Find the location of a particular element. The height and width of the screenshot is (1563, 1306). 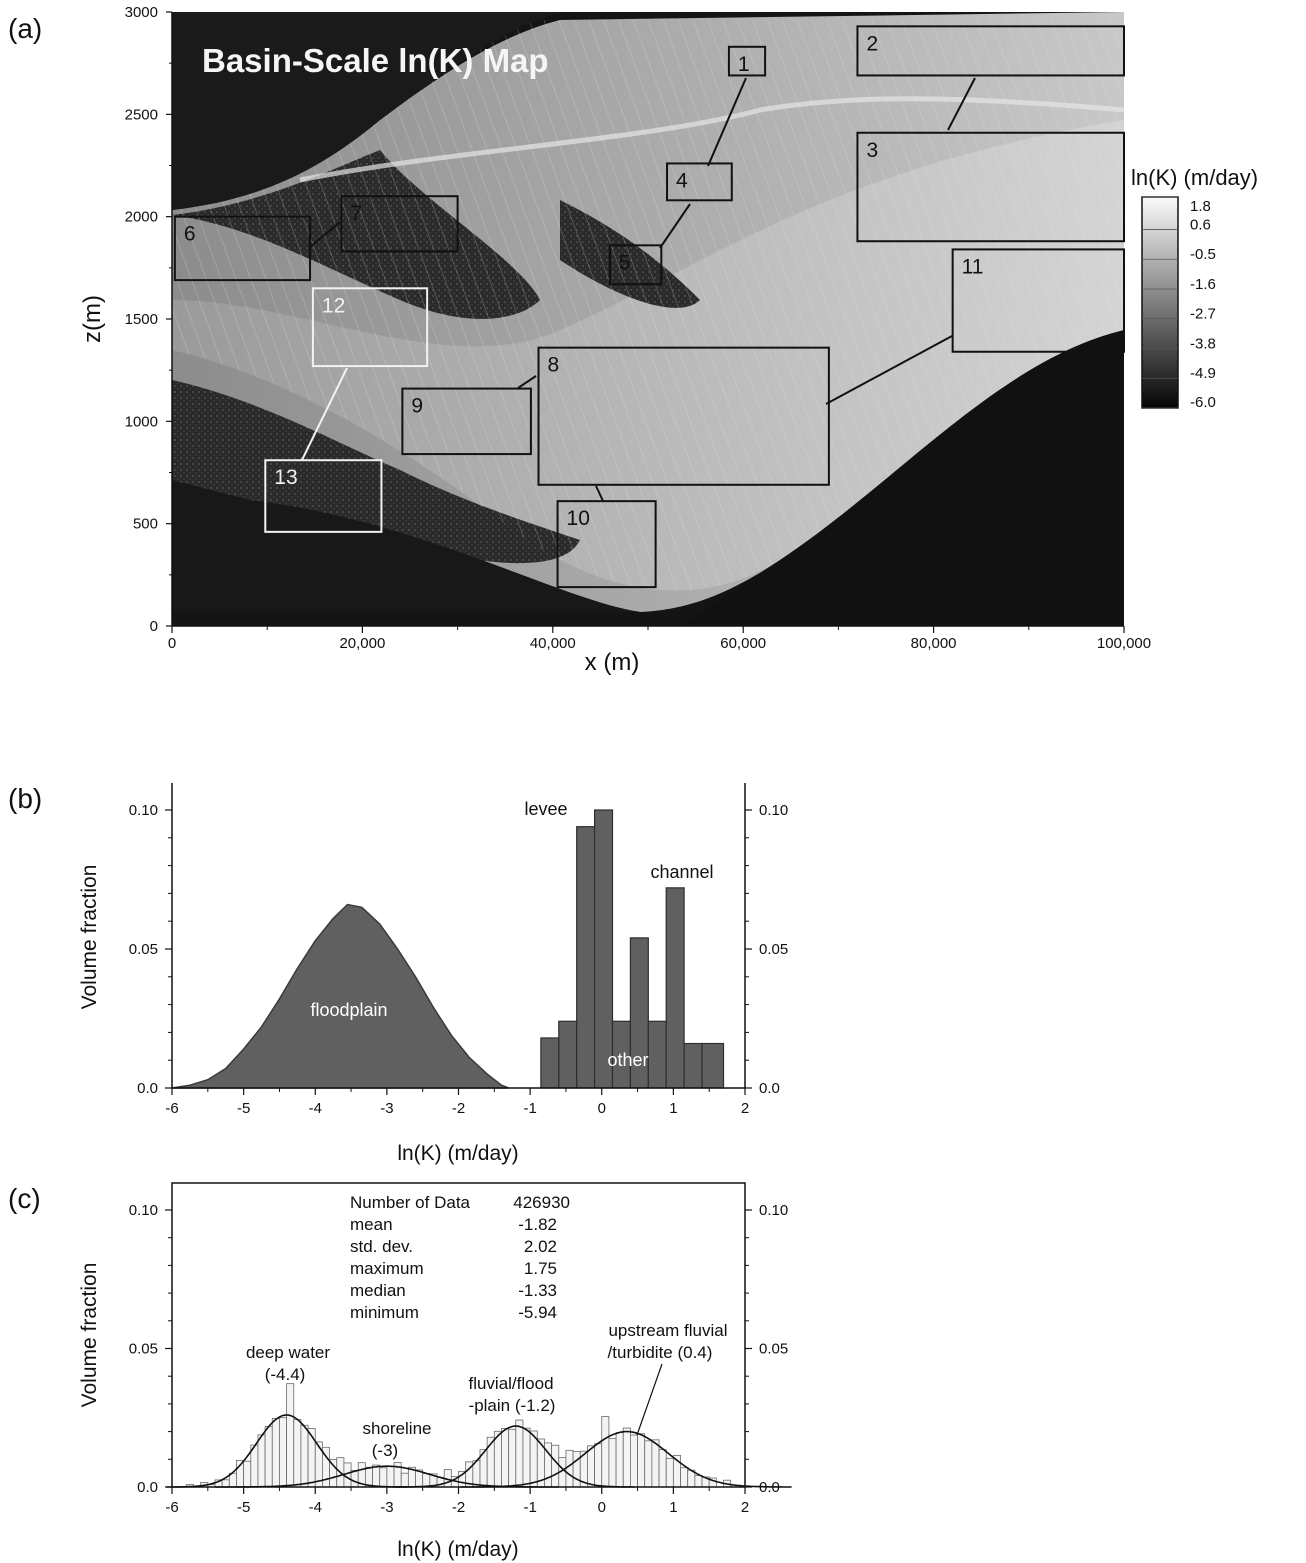

map-upper-left-dark is located at coordinates (366, 111).